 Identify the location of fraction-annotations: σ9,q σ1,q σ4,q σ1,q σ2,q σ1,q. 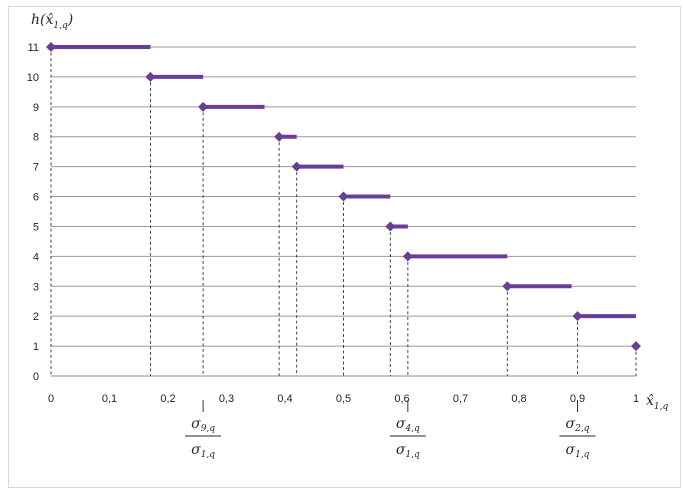
(390, 430).